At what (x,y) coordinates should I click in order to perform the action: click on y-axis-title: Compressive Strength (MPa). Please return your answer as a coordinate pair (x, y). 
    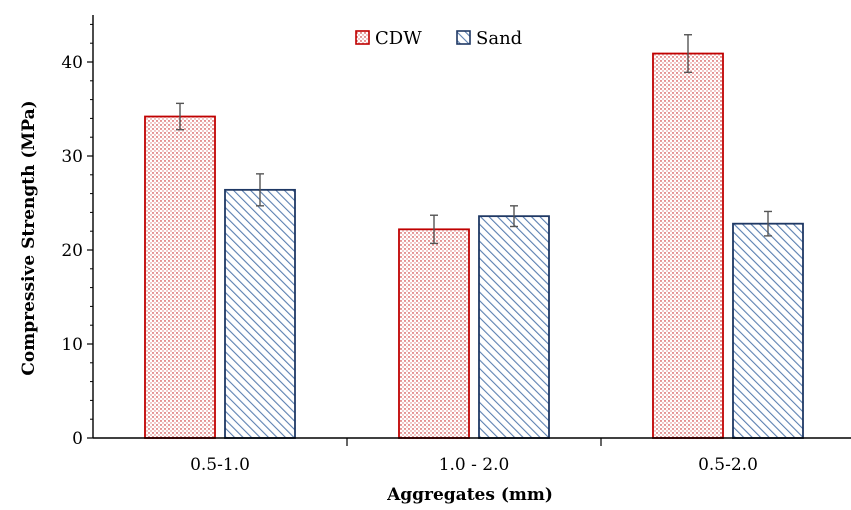
    Looking at the image, I should click on (29, 237).